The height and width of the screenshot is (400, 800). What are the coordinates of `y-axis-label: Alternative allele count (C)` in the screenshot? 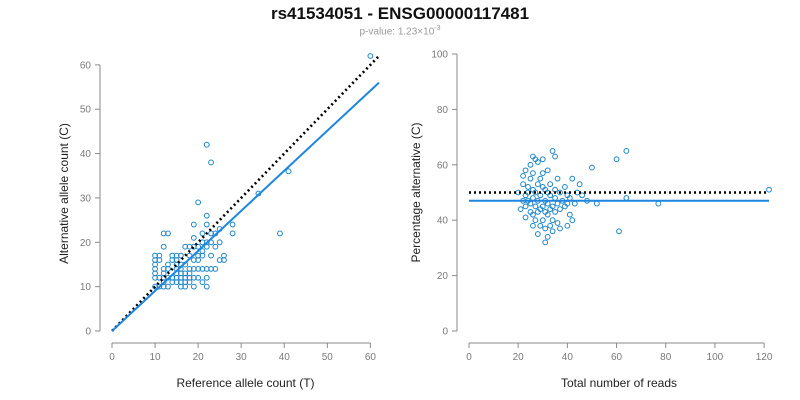 It's located at (64, 193).